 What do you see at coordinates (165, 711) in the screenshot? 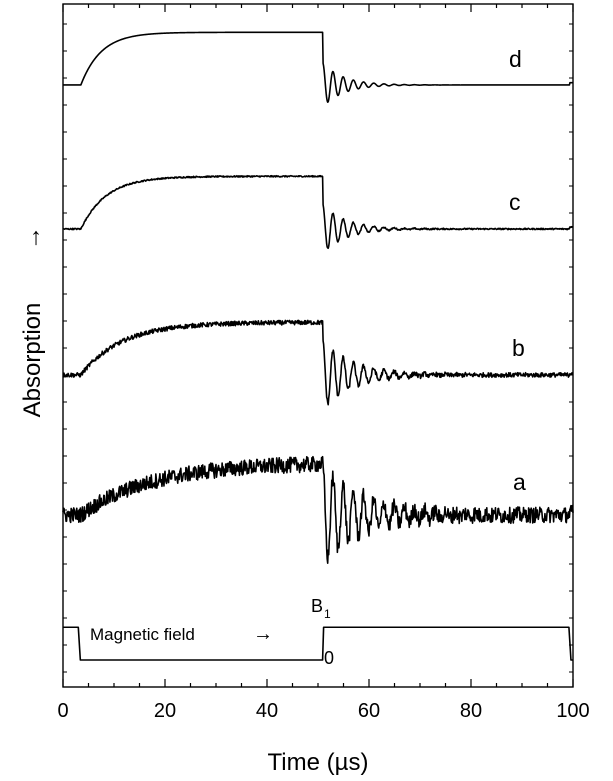
I see `x-tick-label: 20` at bounding box center [165, 711].